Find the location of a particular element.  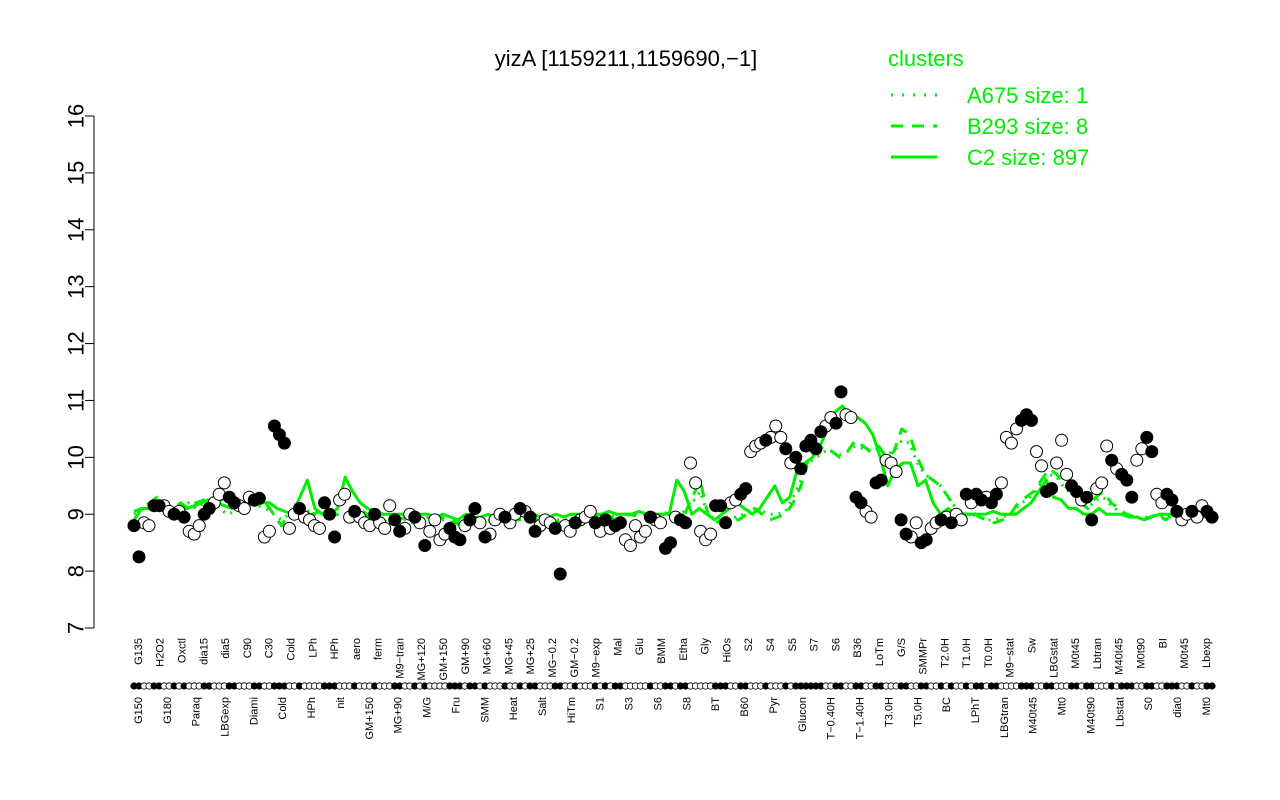

x-tick-label-bottom: T−1.40H is located at coordinates (860, 718).